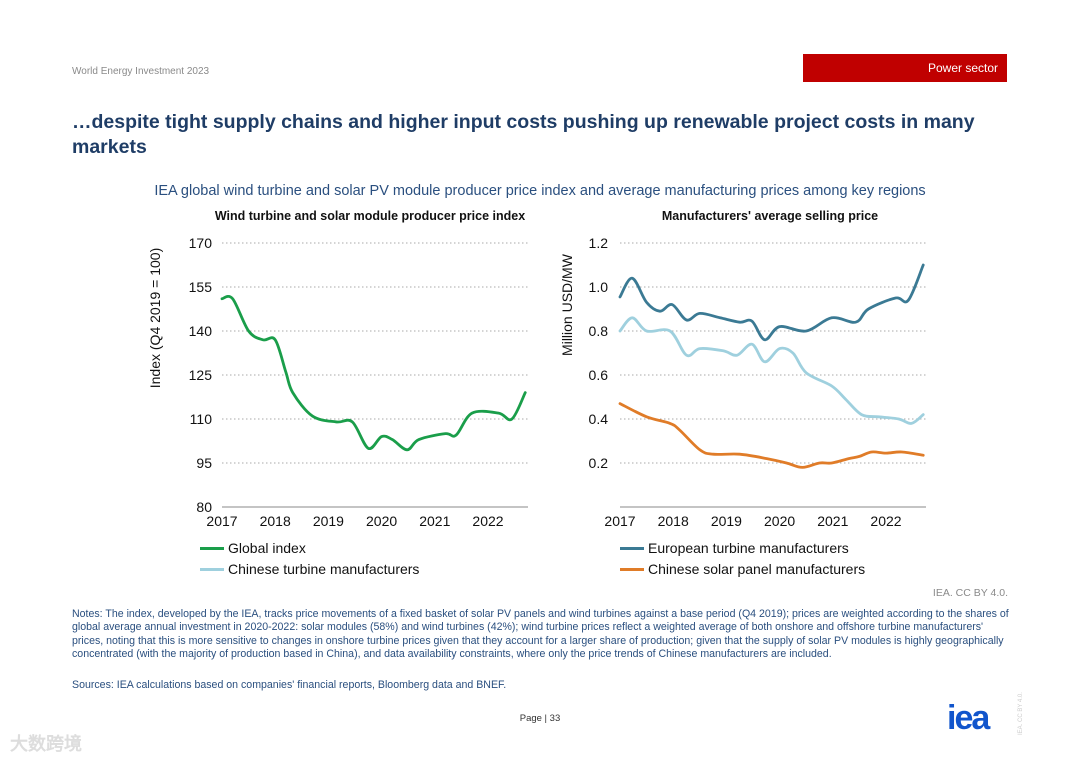 This screenshot has width=1080, height=763. I want to click on y-tick-label: 125, so click(201, 375).